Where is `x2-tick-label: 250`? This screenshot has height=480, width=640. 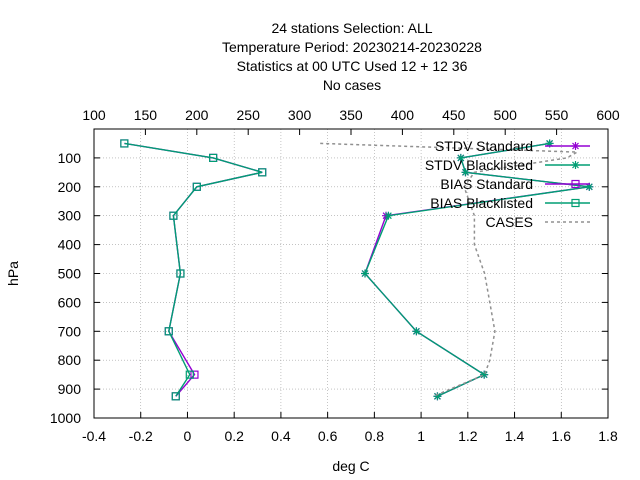 x2-tick-label: 250 is located at coordinates (249, 115).